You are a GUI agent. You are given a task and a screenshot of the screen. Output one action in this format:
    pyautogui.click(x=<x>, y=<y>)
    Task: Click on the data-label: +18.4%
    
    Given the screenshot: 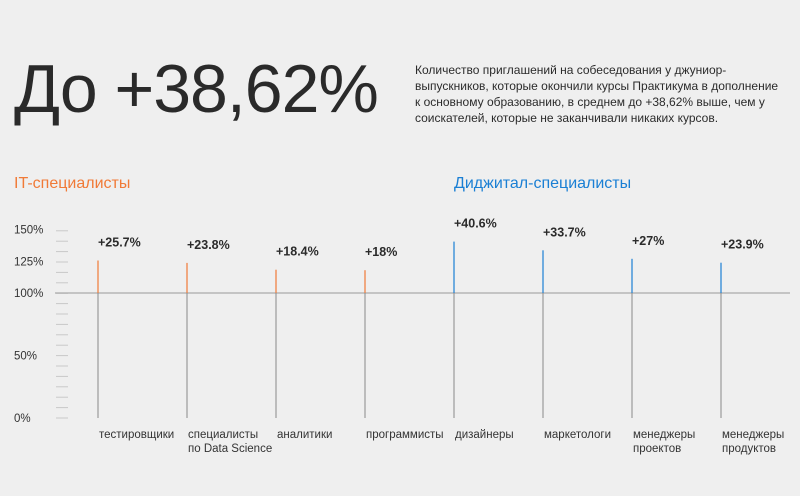 What is the action you would take?
    pyautogui.click(x=297, y=252)
    